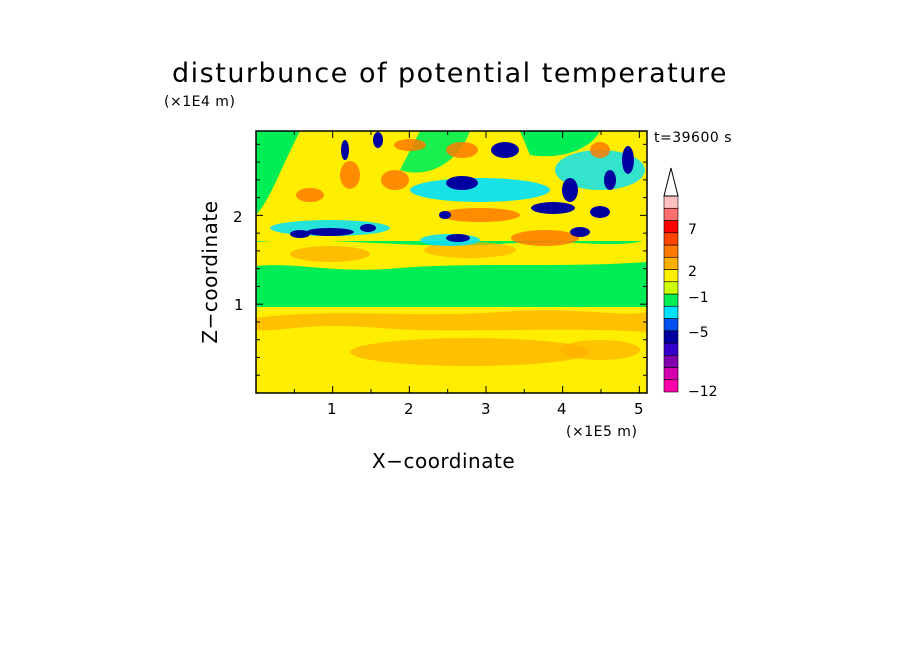 Image resolution: width=904 pixels, height=654 pixels. I want to click on colorbar, so click(671, 280).